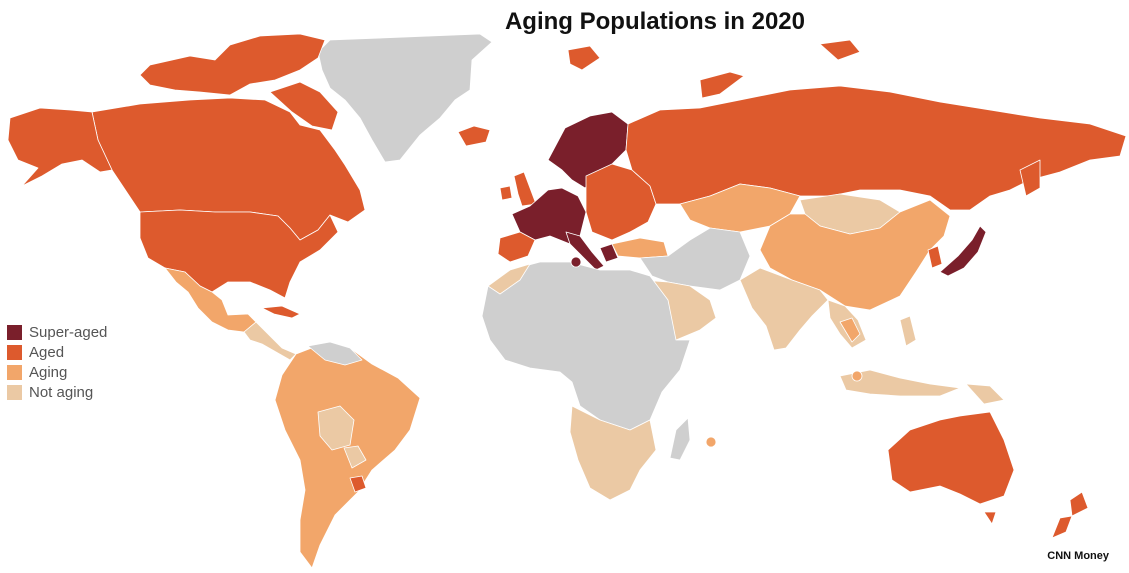 The image size is (1129, 573). What do you see at coordinates (963, 251) in the screenshot?
I see `region-japan` at bounding box center [963, 251].